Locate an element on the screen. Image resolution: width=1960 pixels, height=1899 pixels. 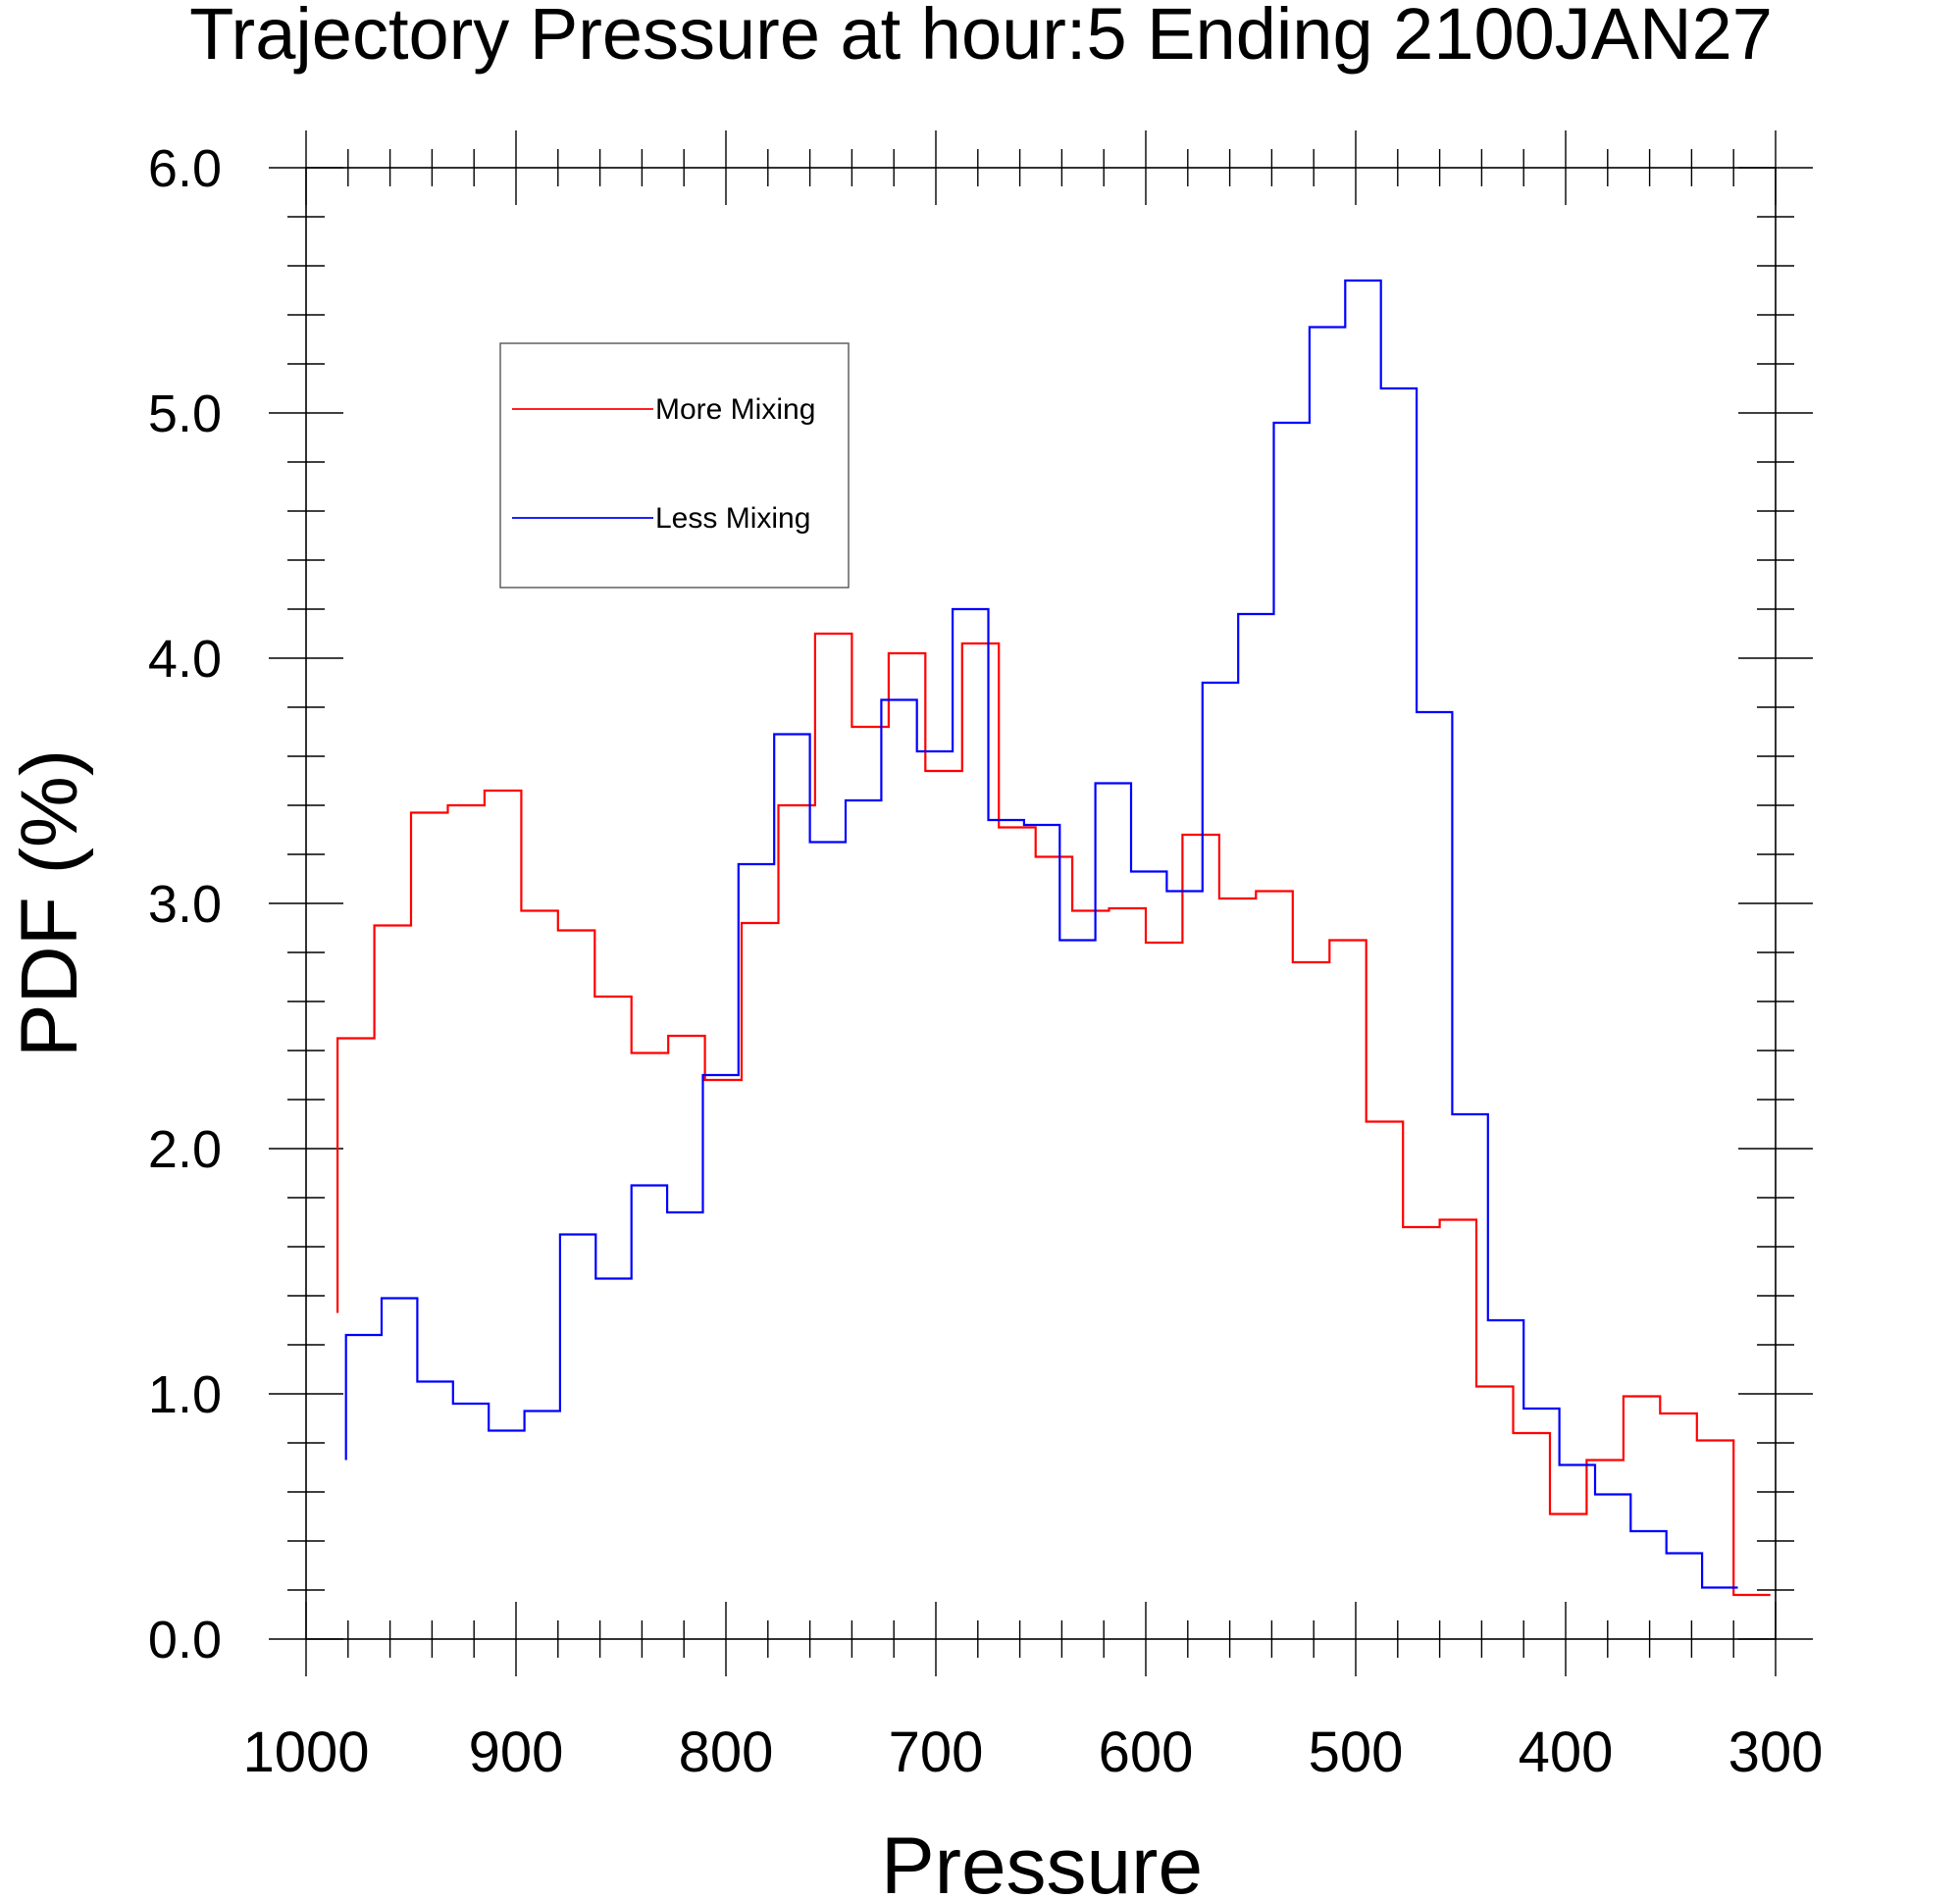
x-tick-label: 400 is located at coordinates (1566, 1752).